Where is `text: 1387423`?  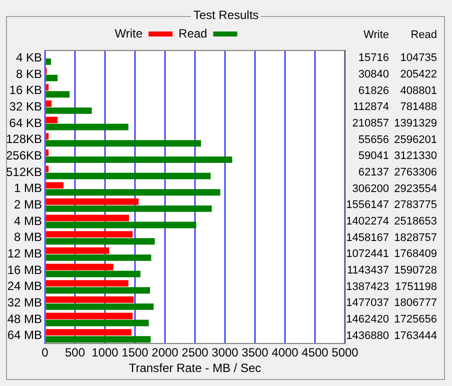
text: 1387423 is located at coordinates (367, 286).